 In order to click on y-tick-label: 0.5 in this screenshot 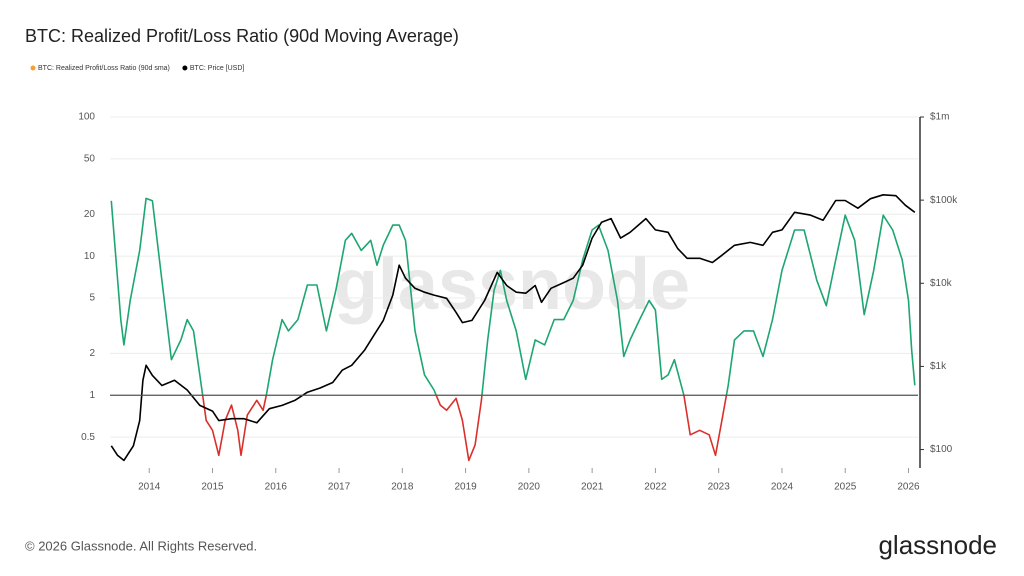, I will do `click(88, 437)`.